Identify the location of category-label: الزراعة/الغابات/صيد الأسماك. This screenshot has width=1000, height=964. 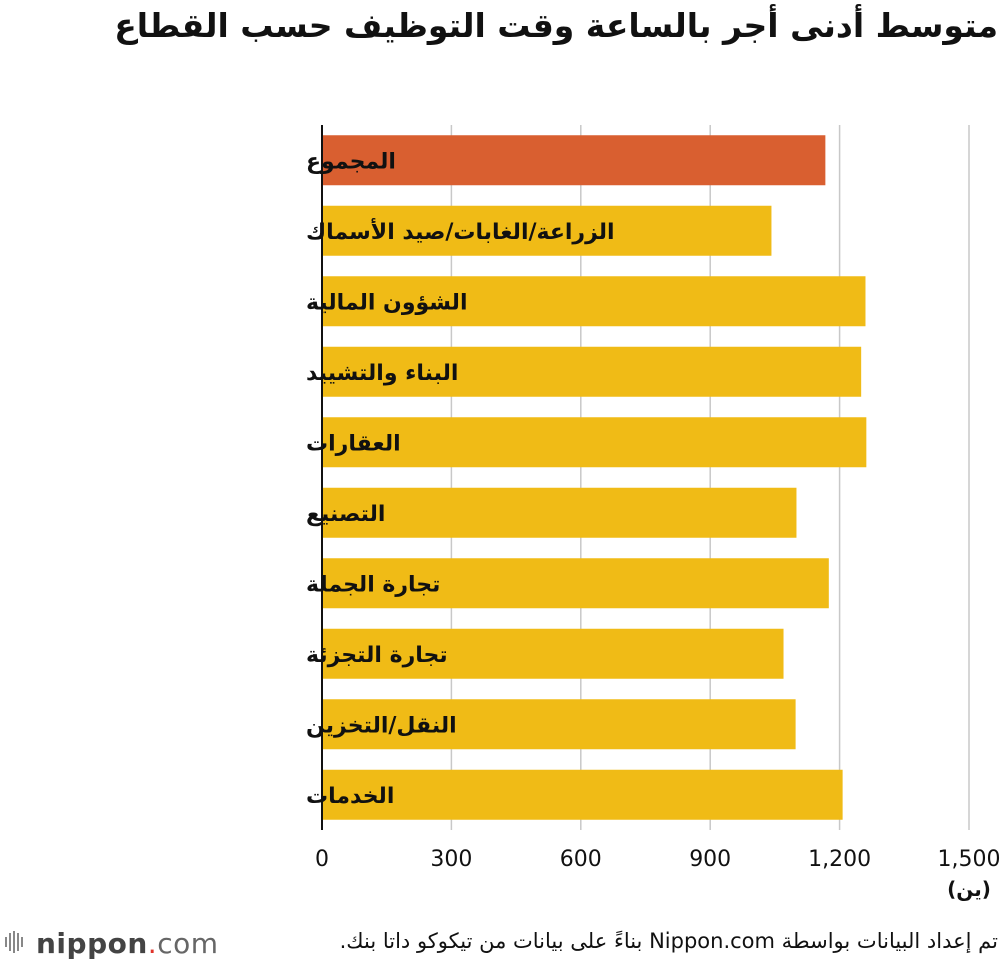
(460, 231).